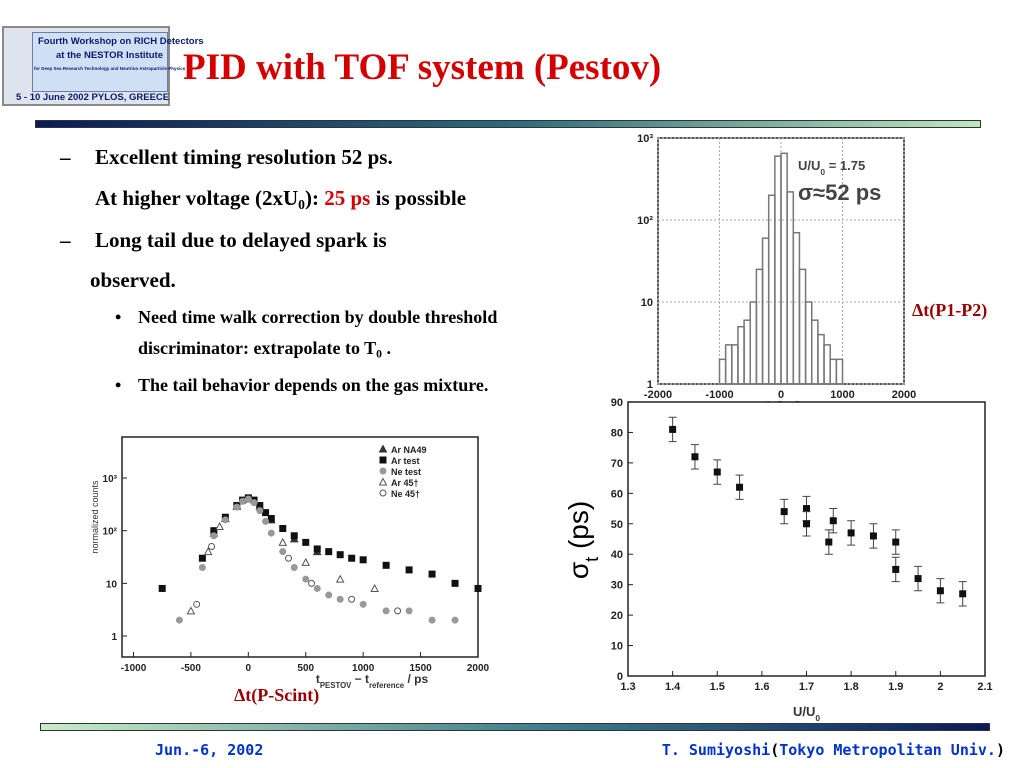 This screenshot has height=768, width=1024. What do you see at coordinates (617, 494) in the screenshot?
I see `y-tick-label: 60` at bounding box center [617, 494].